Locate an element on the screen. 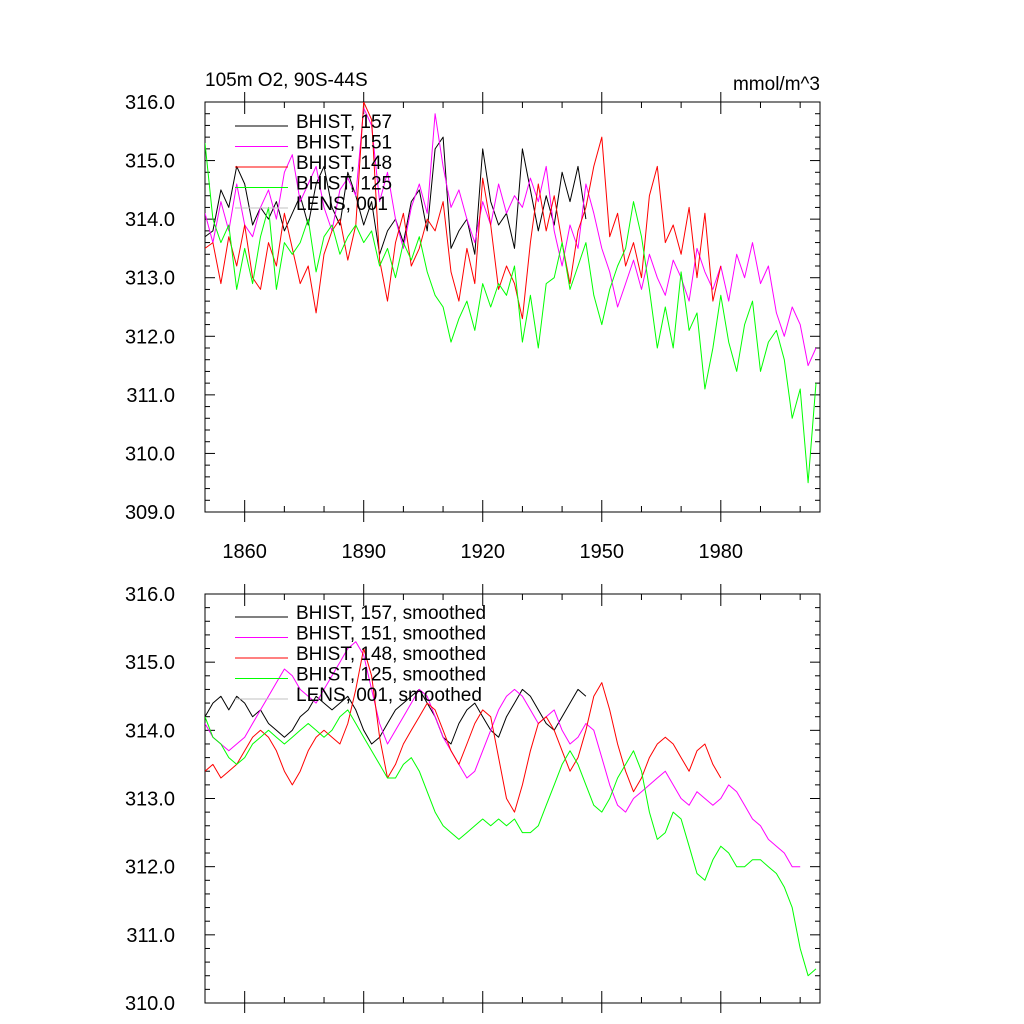 The image size is (1024, 1024). legend-label: BHIST, 125, smoothed is located at coordinates (391, 675).